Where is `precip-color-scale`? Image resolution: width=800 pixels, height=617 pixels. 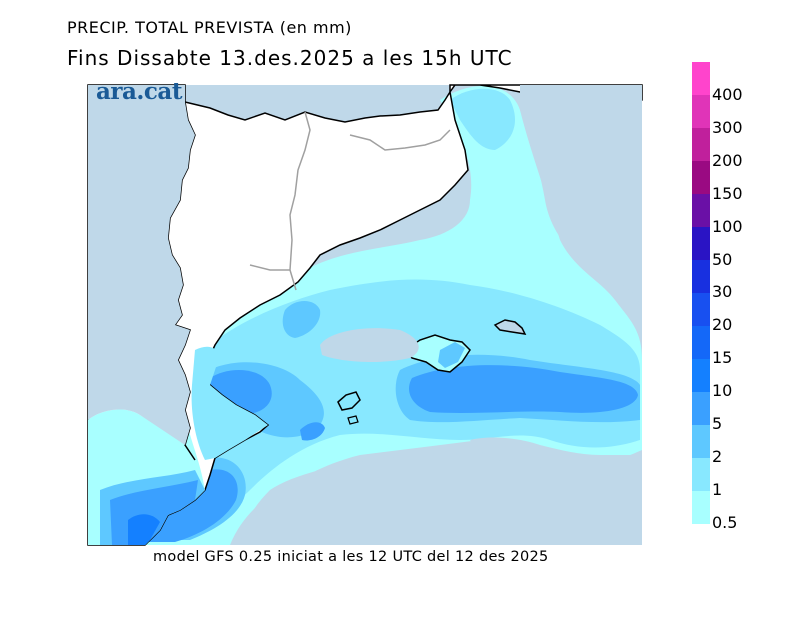
precip-color-scale is located at coordinates (701, 293).